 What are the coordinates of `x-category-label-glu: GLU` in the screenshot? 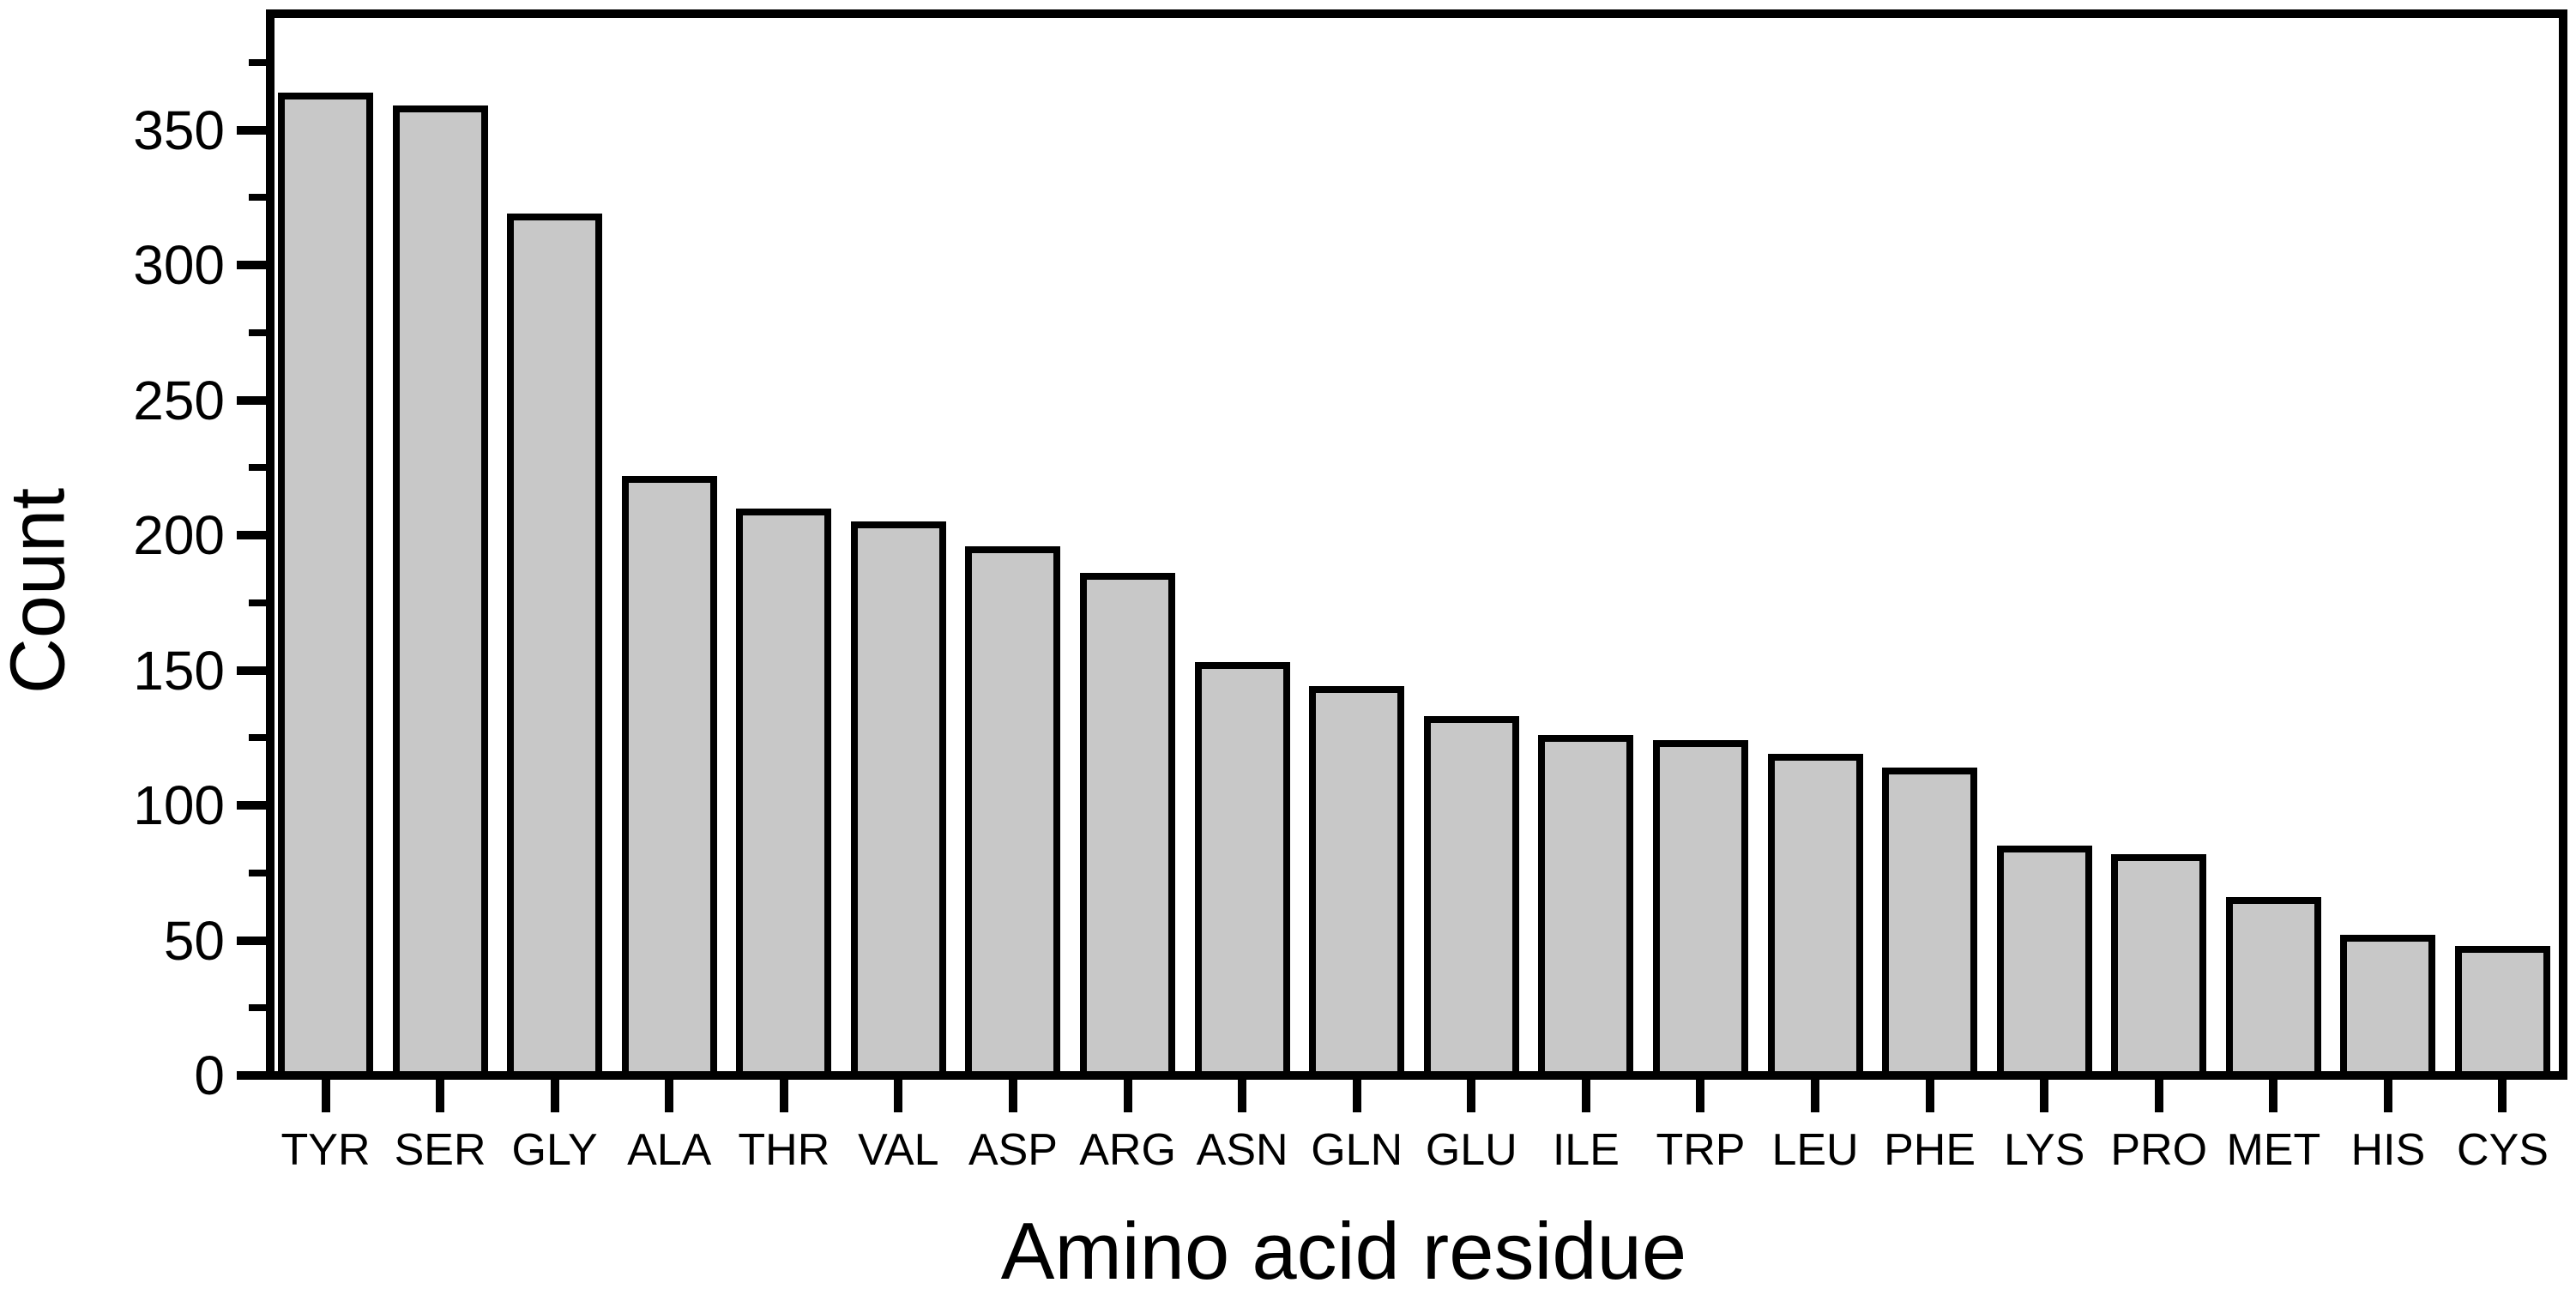 It's located at (1471, 1150).